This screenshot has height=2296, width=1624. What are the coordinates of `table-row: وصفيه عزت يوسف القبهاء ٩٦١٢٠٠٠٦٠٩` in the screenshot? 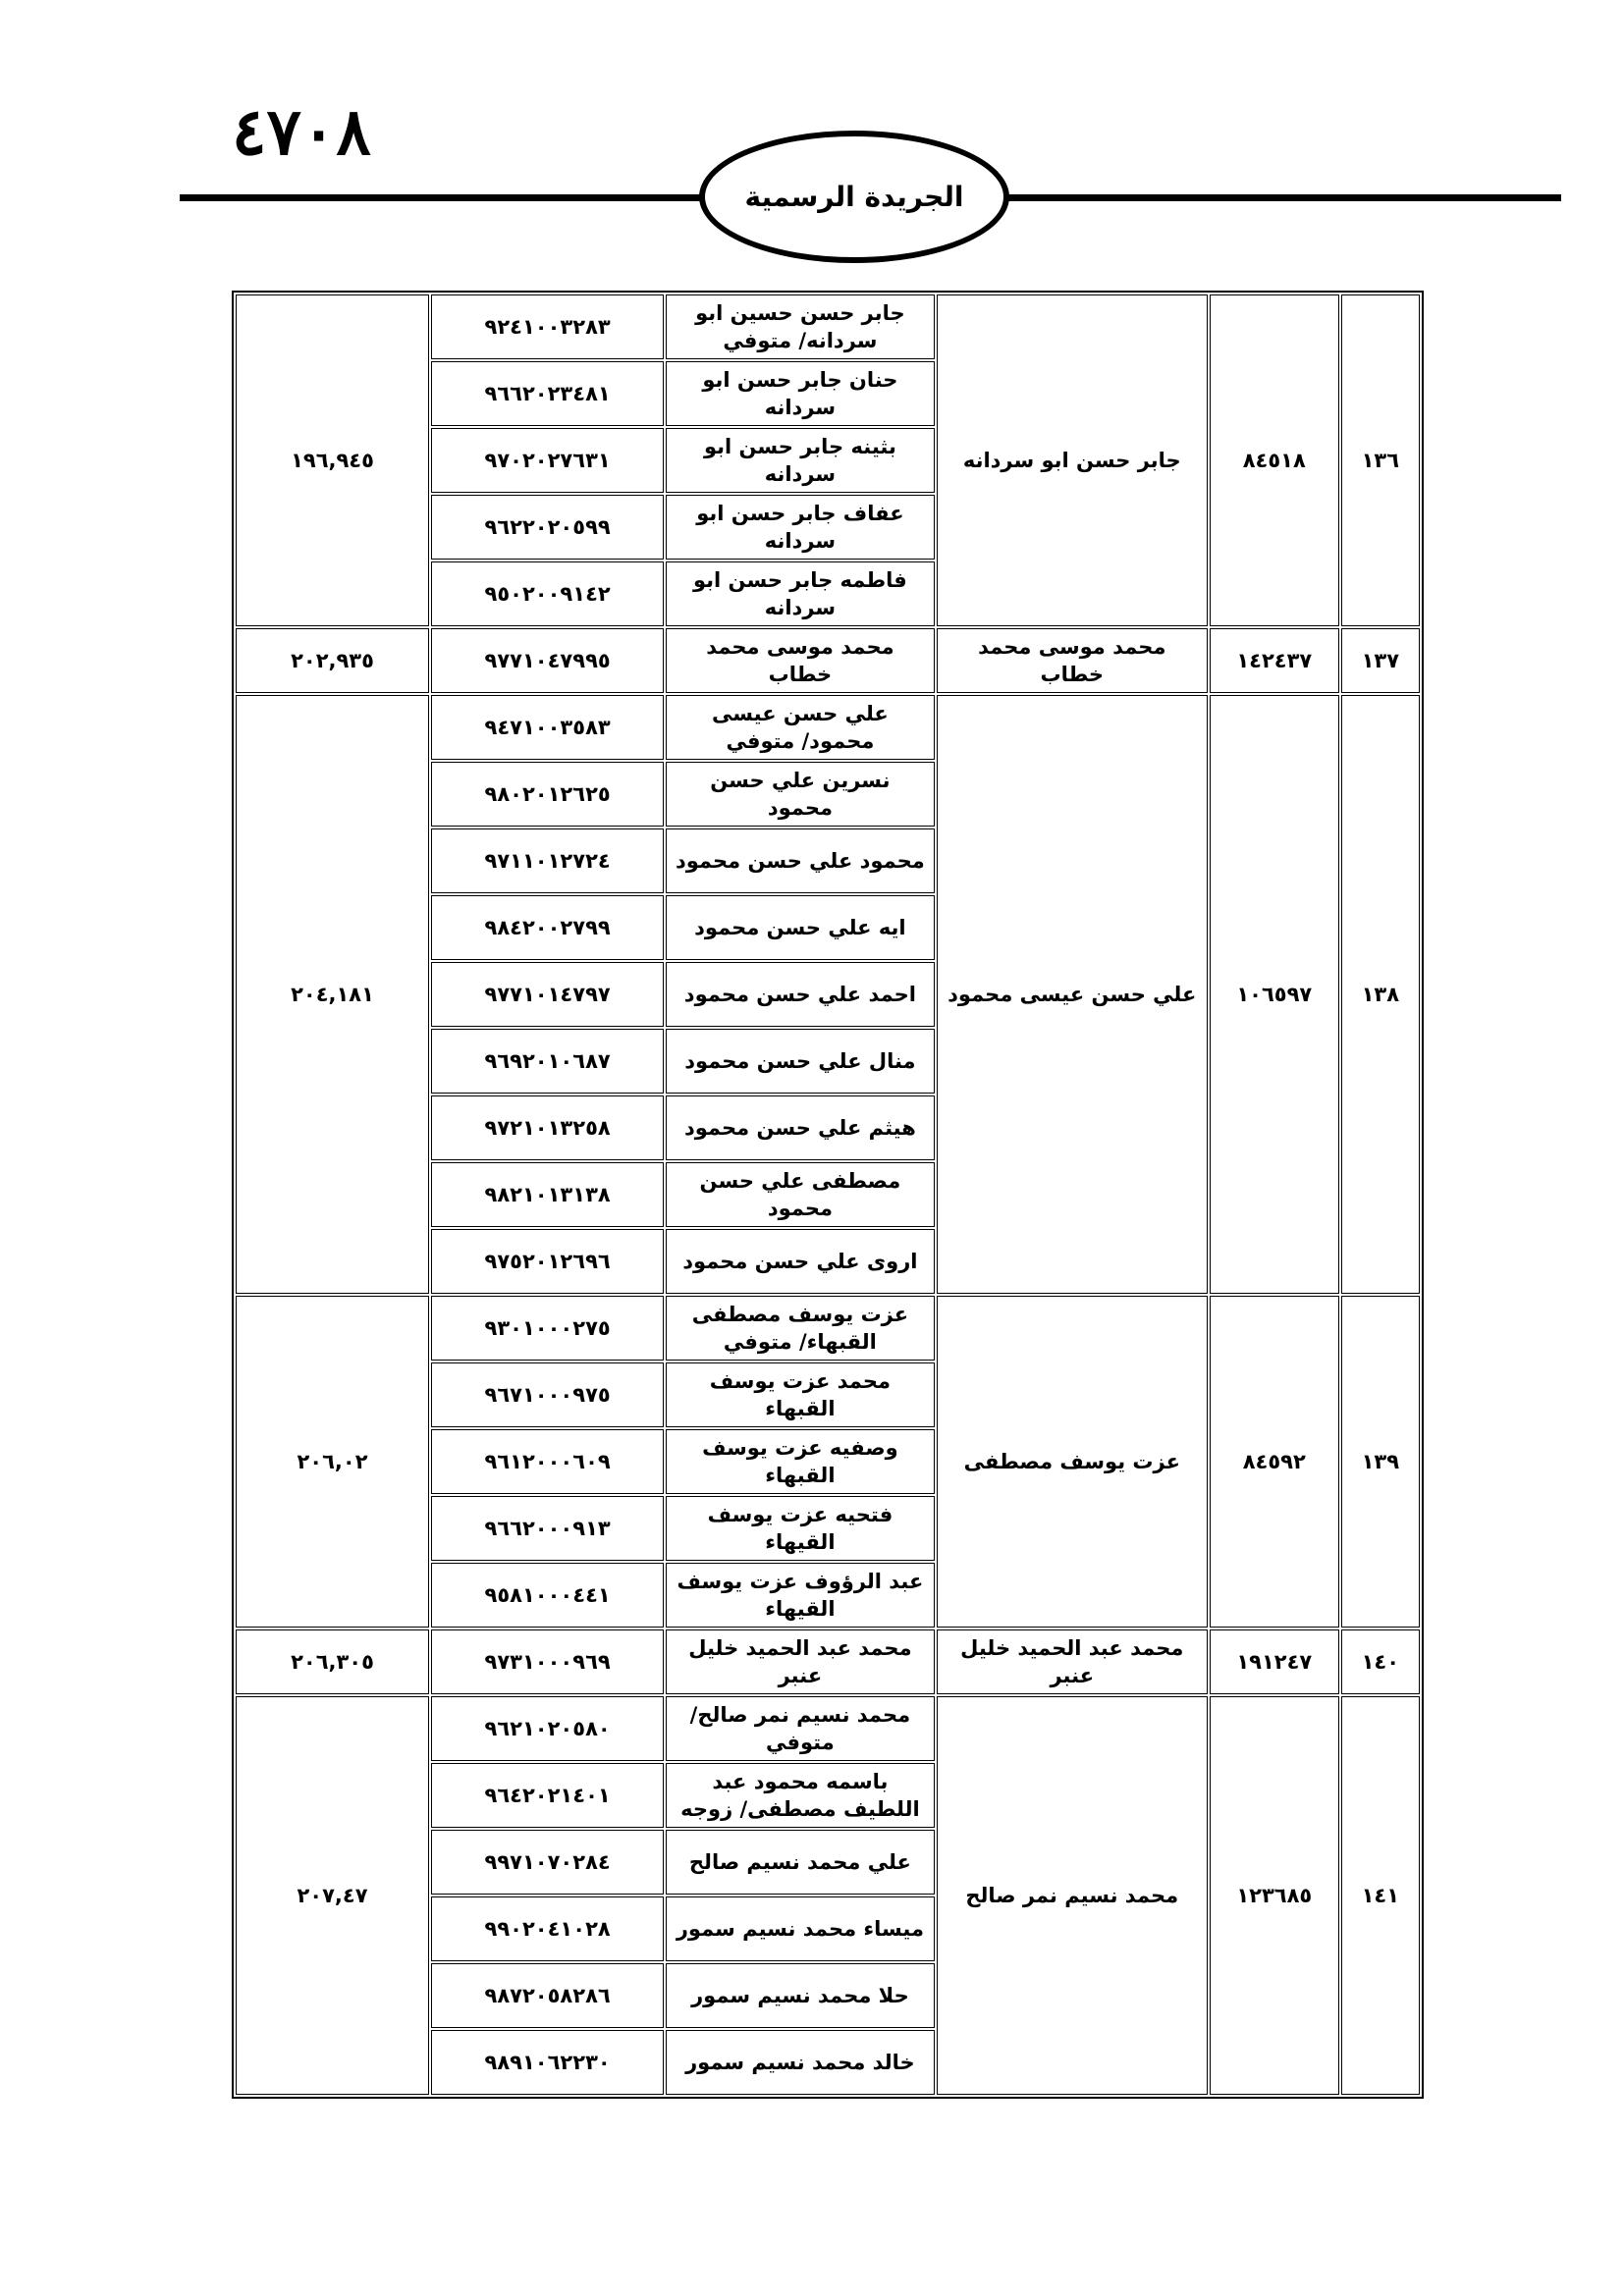 It's located at (828, 1461).